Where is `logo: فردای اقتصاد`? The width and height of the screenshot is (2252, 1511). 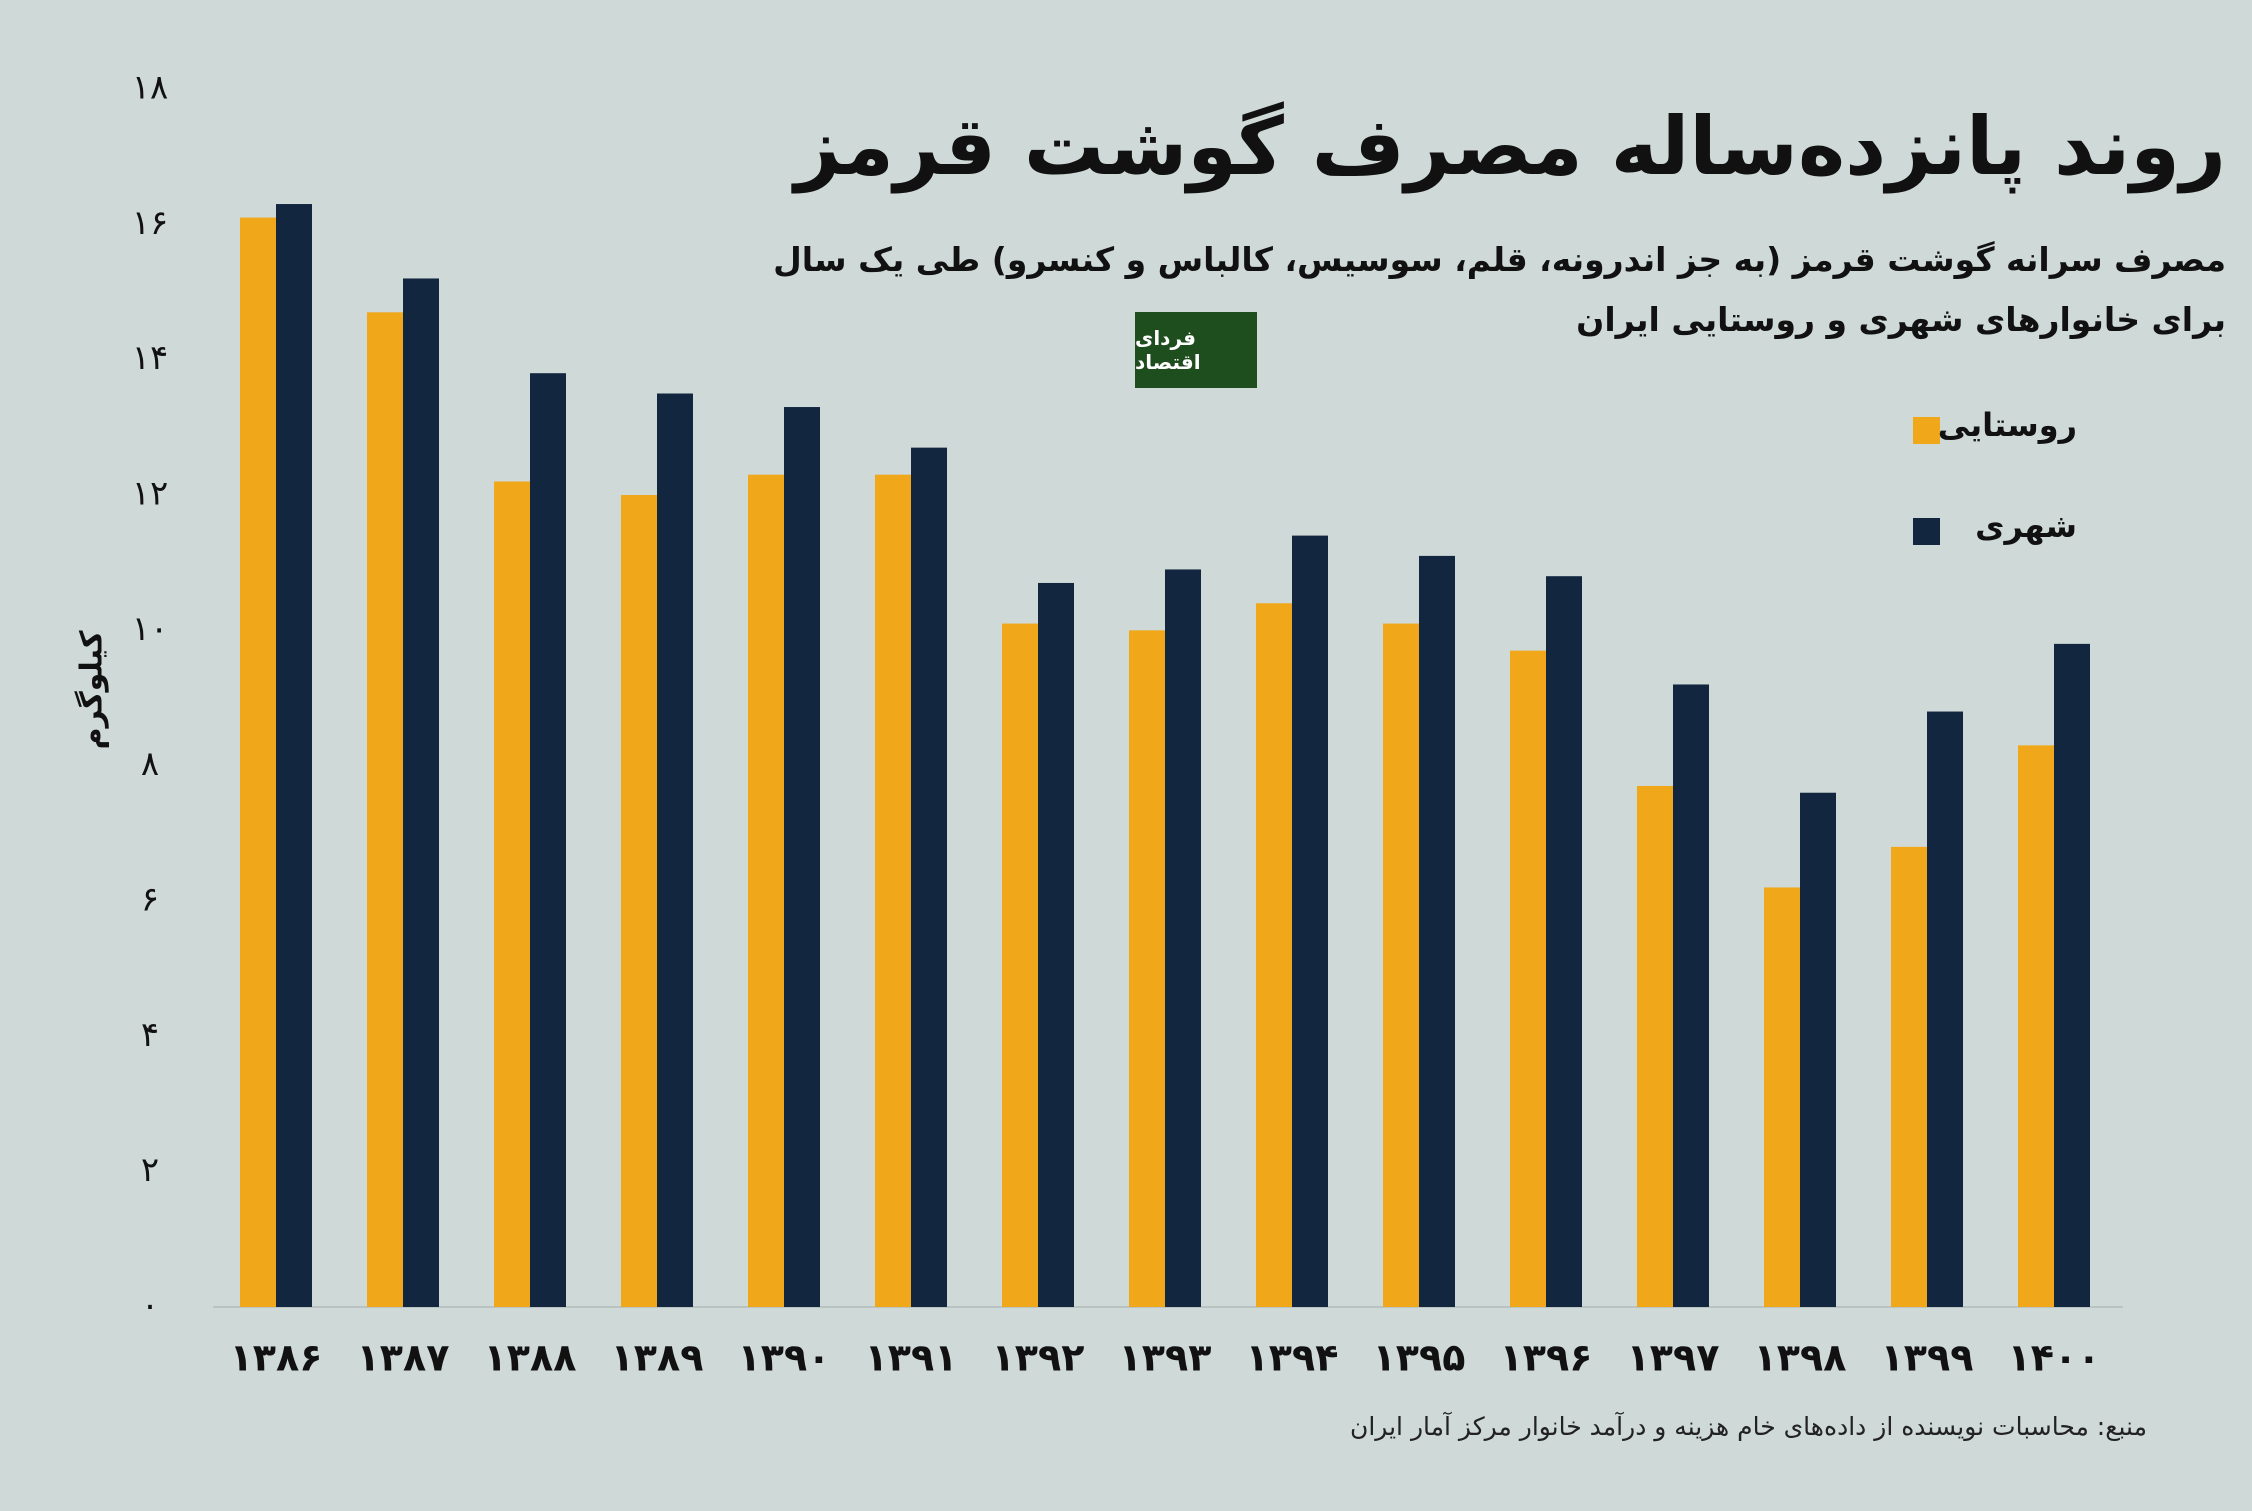
logo: فردای اقتصاد is located at coordinates (1196, 350).